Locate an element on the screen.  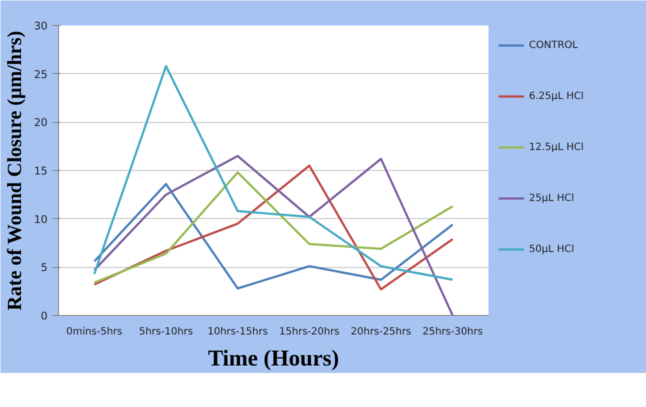
x-axis-title: Time (Hours) is located at coordinates (274, 358).